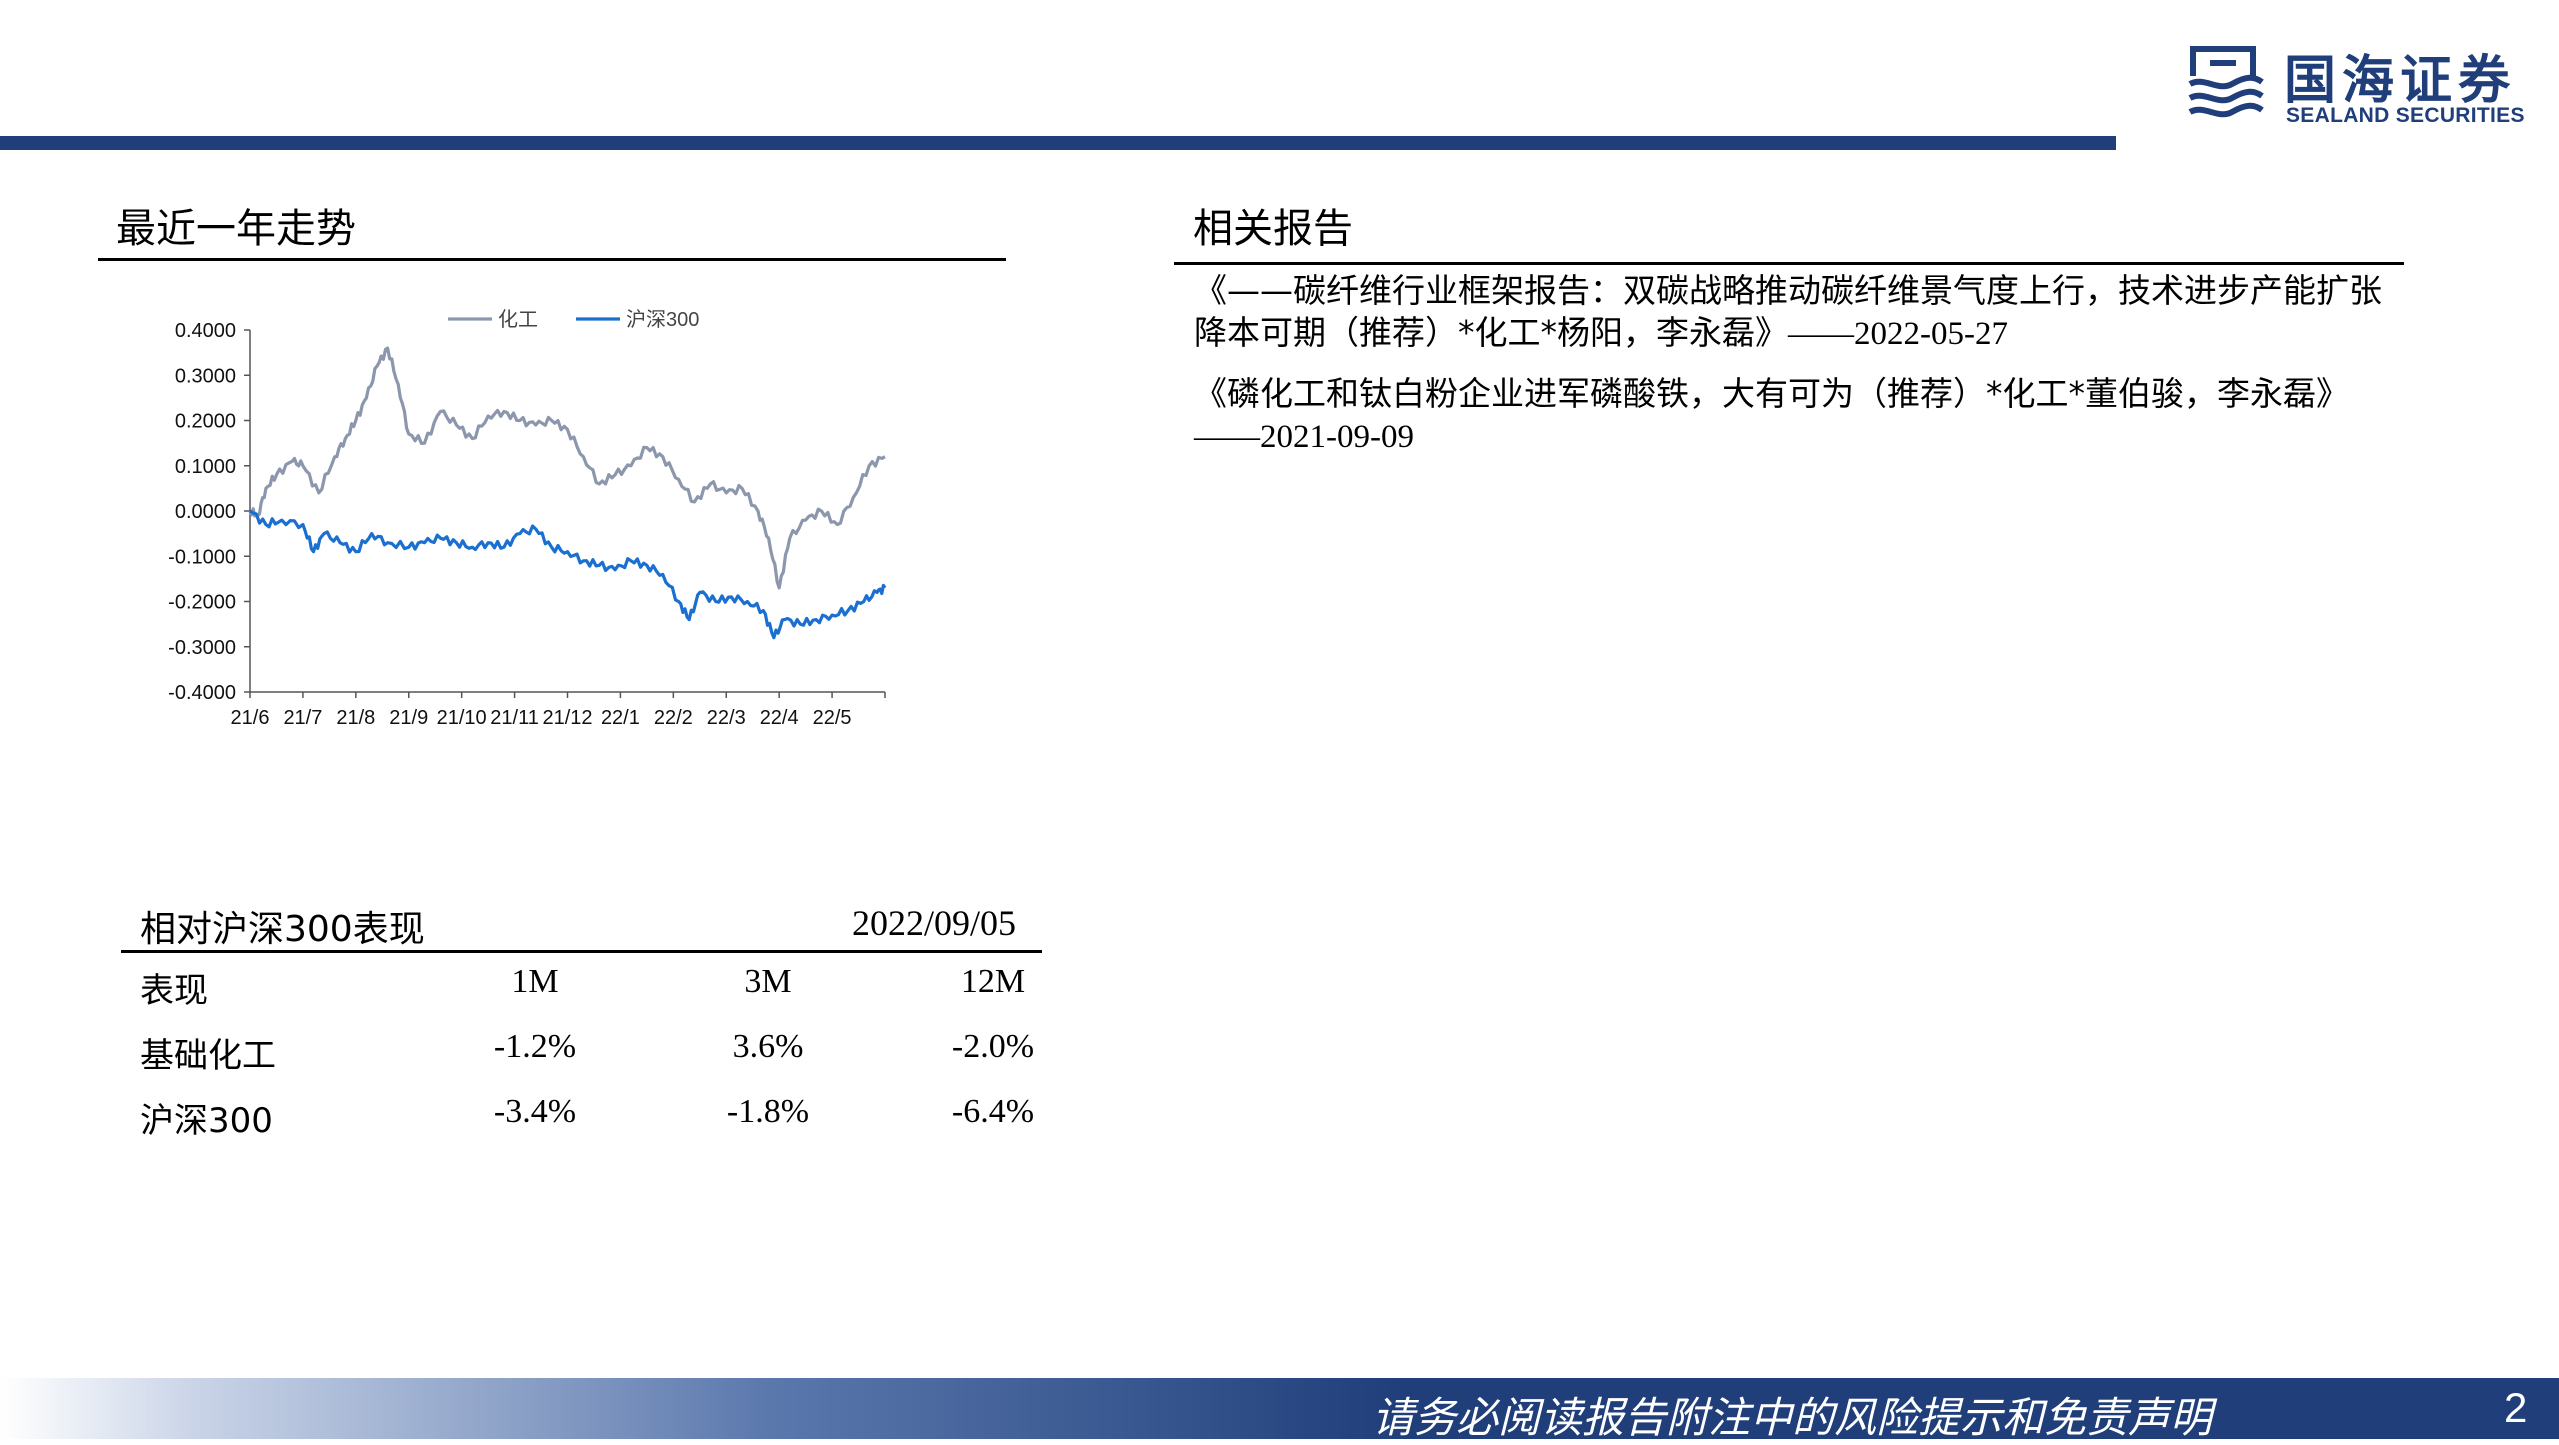 Image resolution: width=2559 pixels, height=1445 pixels. What do you see at coordinates (202, 693) in the screenshot?
I see `y-tick-label: -0.4000` at bounding box center [202, 693].